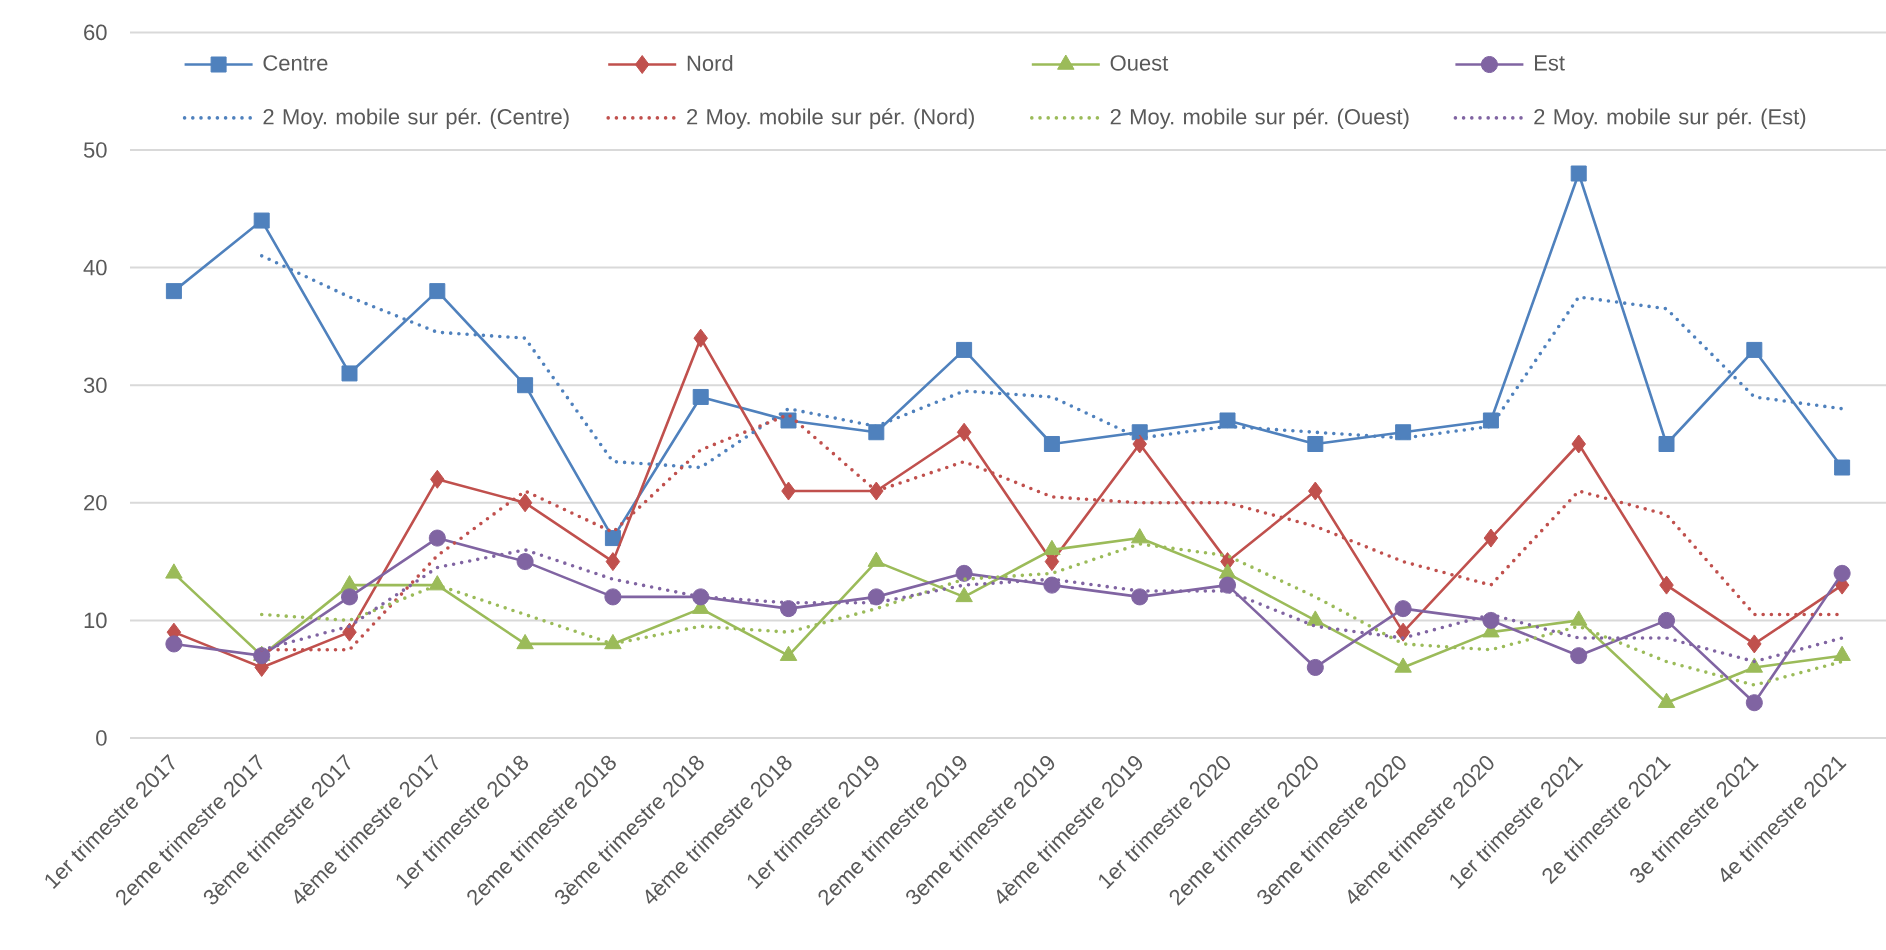 This screenshot has height=950, width=1886. Describe the element at coordinates (95, 620) in the screenshot. I see `y-tick-label: 10` at that location.